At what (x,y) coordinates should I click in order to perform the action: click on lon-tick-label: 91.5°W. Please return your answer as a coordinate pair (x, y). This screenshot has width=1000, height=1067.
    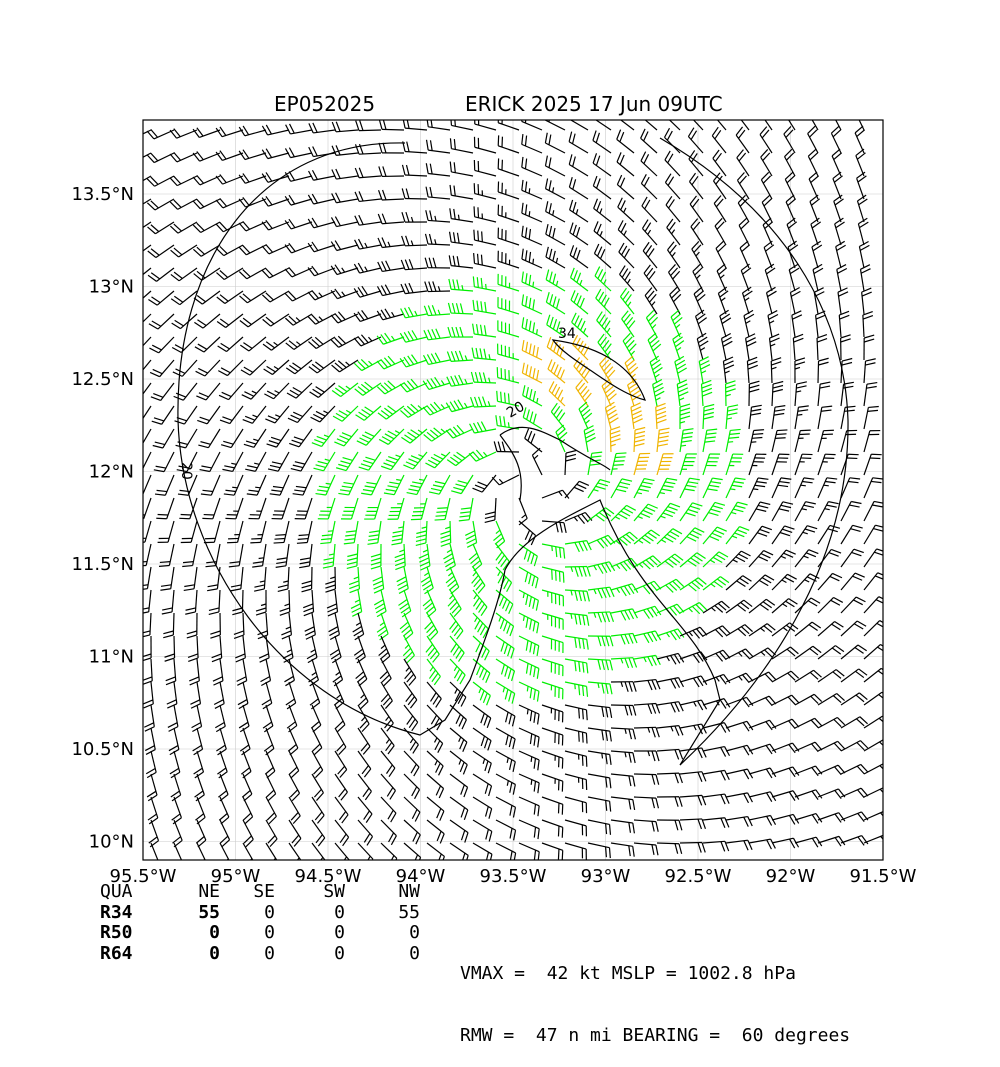
    Looking at the image, I should click on (883, 876).